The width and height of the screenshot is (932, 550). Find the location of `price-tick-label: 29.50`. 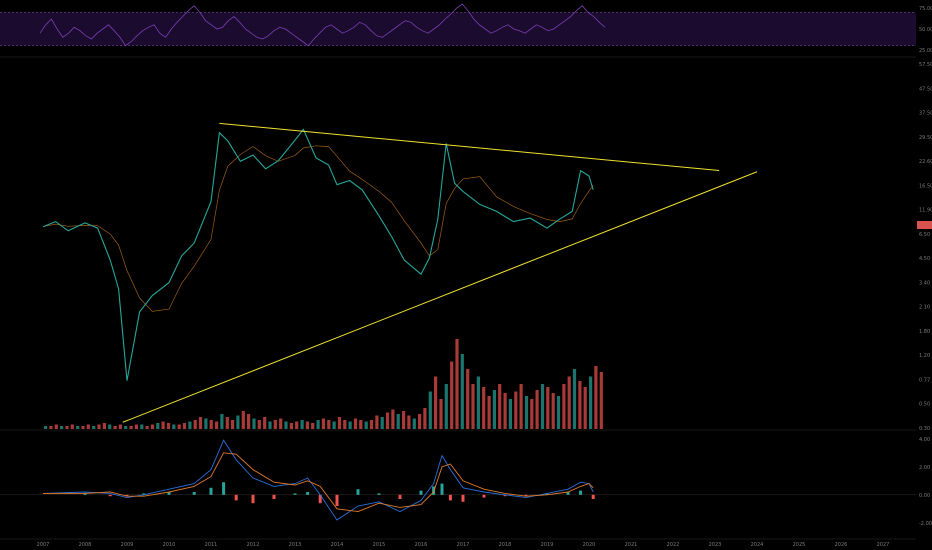

price-tick-label: 29.50 is located at coordinates (925, 138).